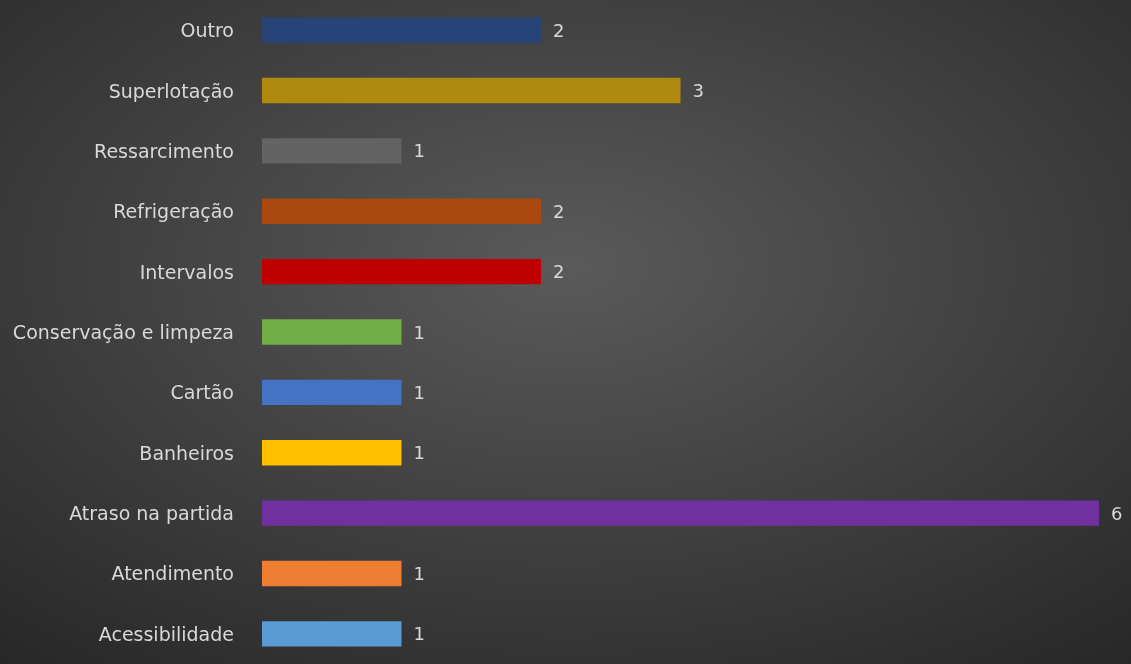 This screenshot has height=664, width=1131. I want to click on y-tick-label: Atraso na partida, so click(151, 513).